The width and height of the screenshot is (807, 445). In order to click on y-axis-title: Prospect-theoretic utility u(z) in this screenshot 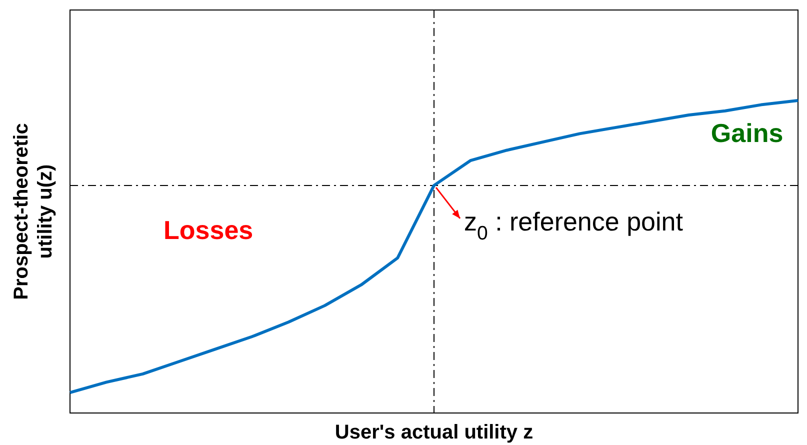, I will do `click(33, 211)`.